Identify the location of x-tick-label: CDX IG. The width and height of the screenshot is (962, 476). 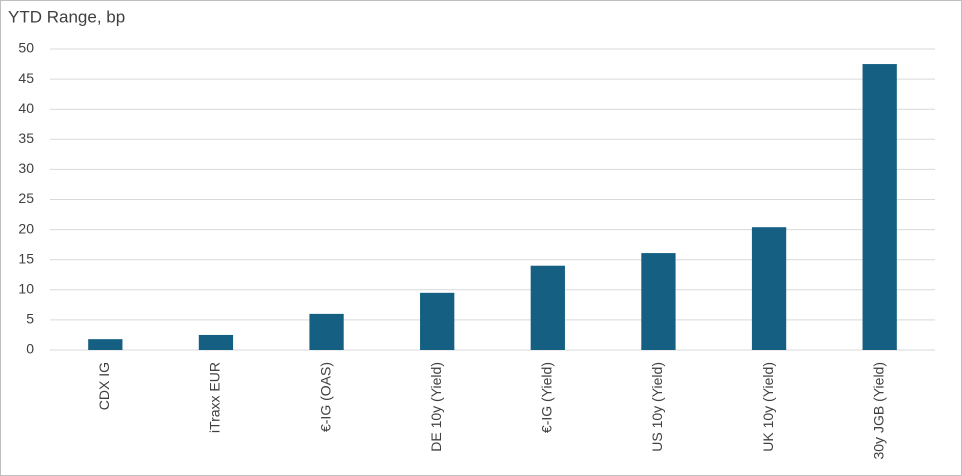
(104, 386).